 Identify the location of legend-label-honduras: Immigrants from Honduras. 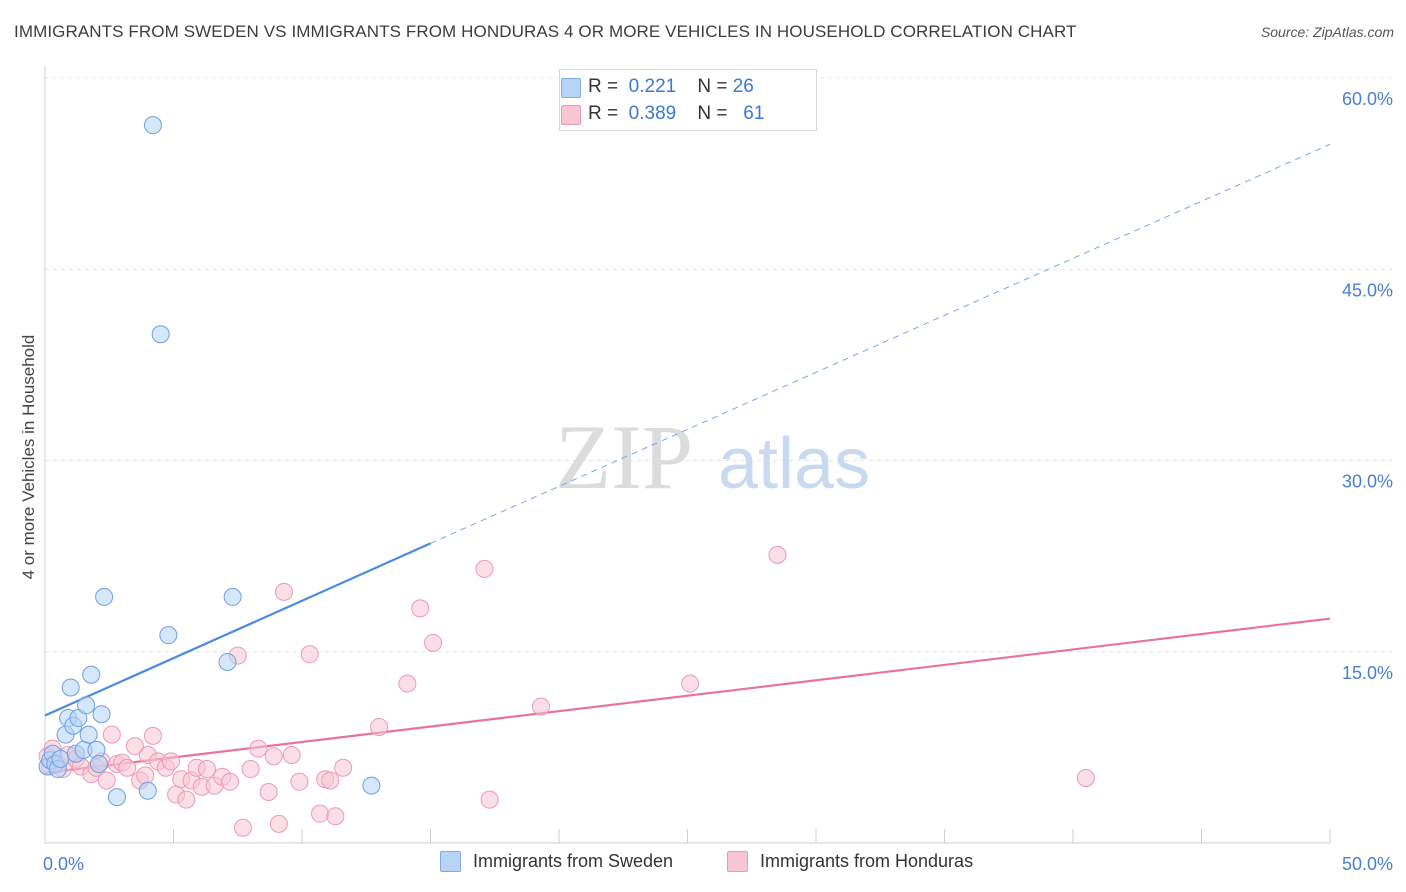
(867, 861).